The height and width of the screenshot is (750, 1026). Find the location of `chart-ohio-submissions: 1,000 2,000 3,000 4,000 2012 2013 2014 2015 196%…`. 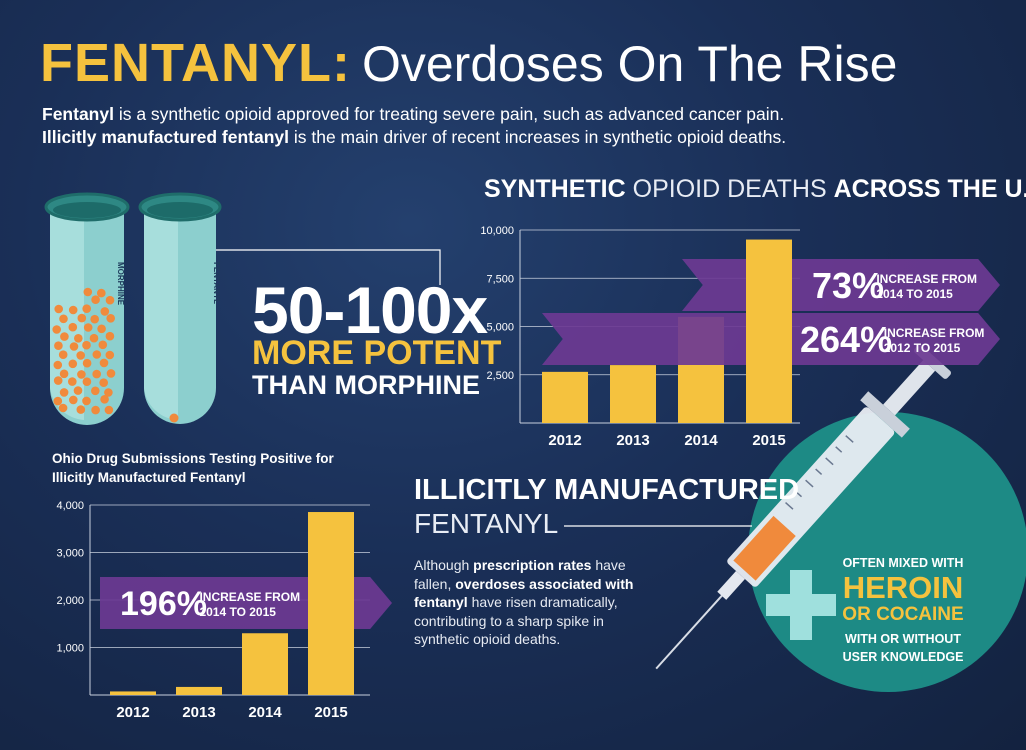

chart-ohio-submissions: 1,000 2,000 3,000 4,000 2012 2013 2014 2015 196%… is located at coordinates (224, 610).